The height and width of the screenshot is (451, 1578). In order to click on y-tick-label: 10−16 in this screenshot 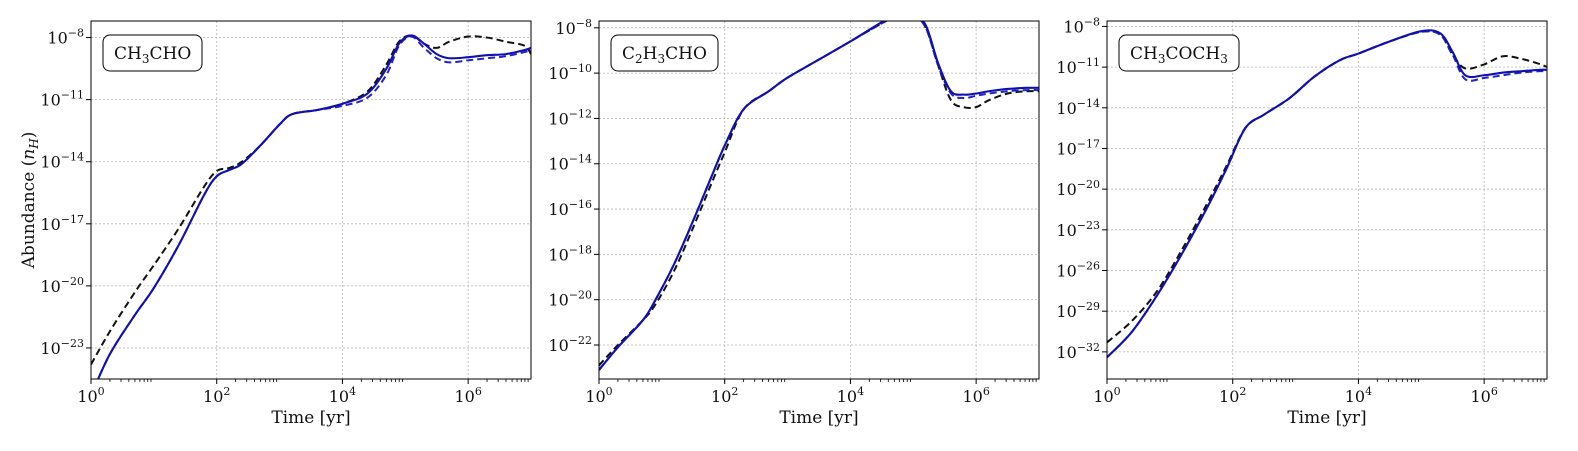, I will do `click(570, 208)`.